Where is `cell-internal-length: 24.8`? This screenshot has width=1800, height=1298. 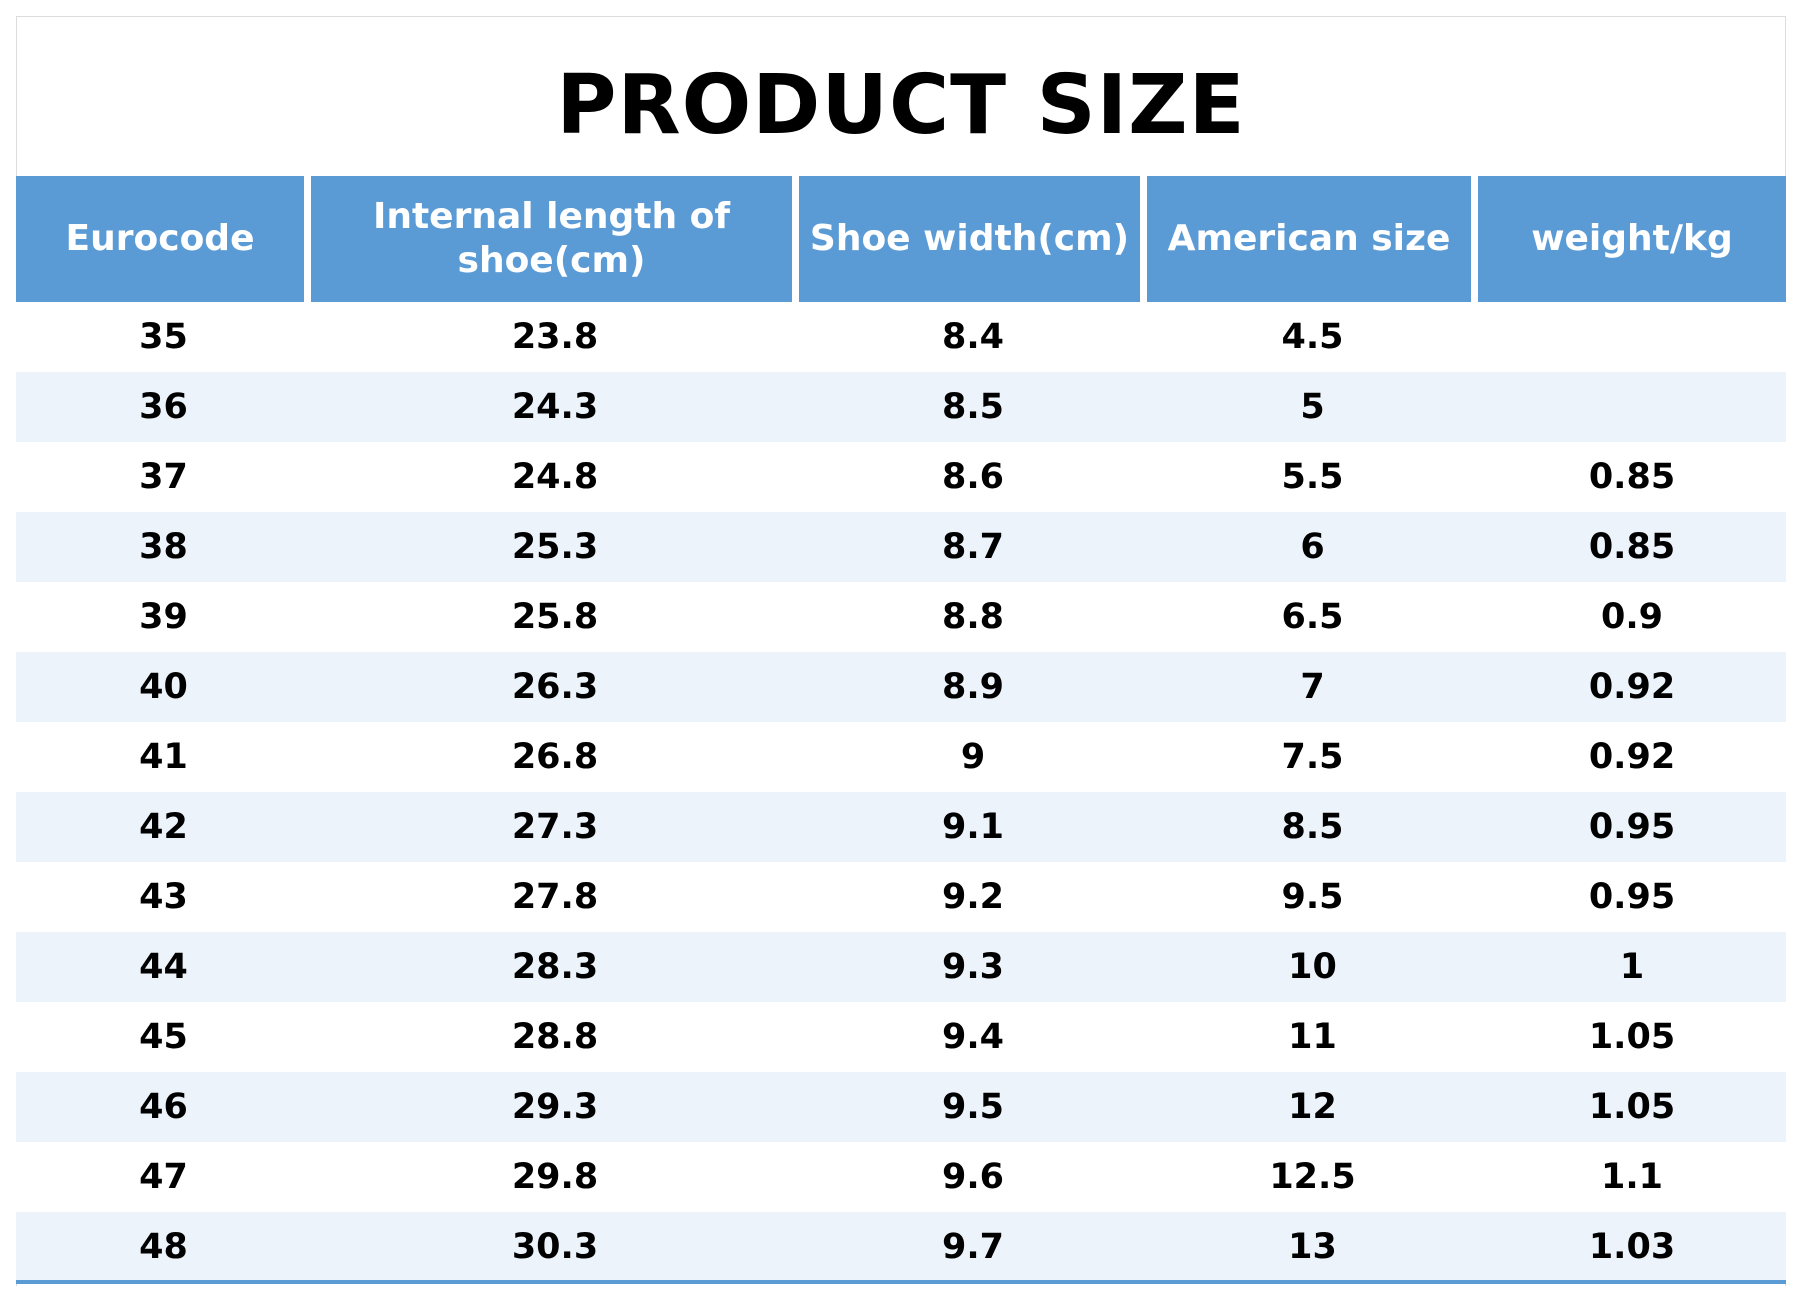
cell-internal-length: 24.8 is located at coordinates (555, 477).